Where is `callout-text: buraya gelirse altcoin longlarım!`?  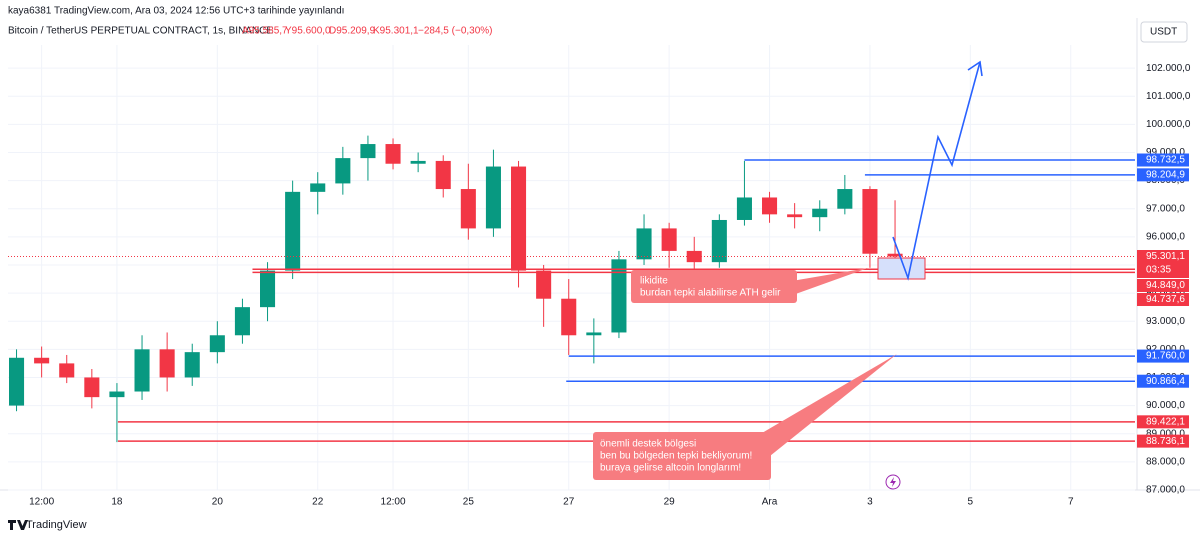 callout-text: buraya gelirse altcoin longlarım! is located at coordinates (670, 468).